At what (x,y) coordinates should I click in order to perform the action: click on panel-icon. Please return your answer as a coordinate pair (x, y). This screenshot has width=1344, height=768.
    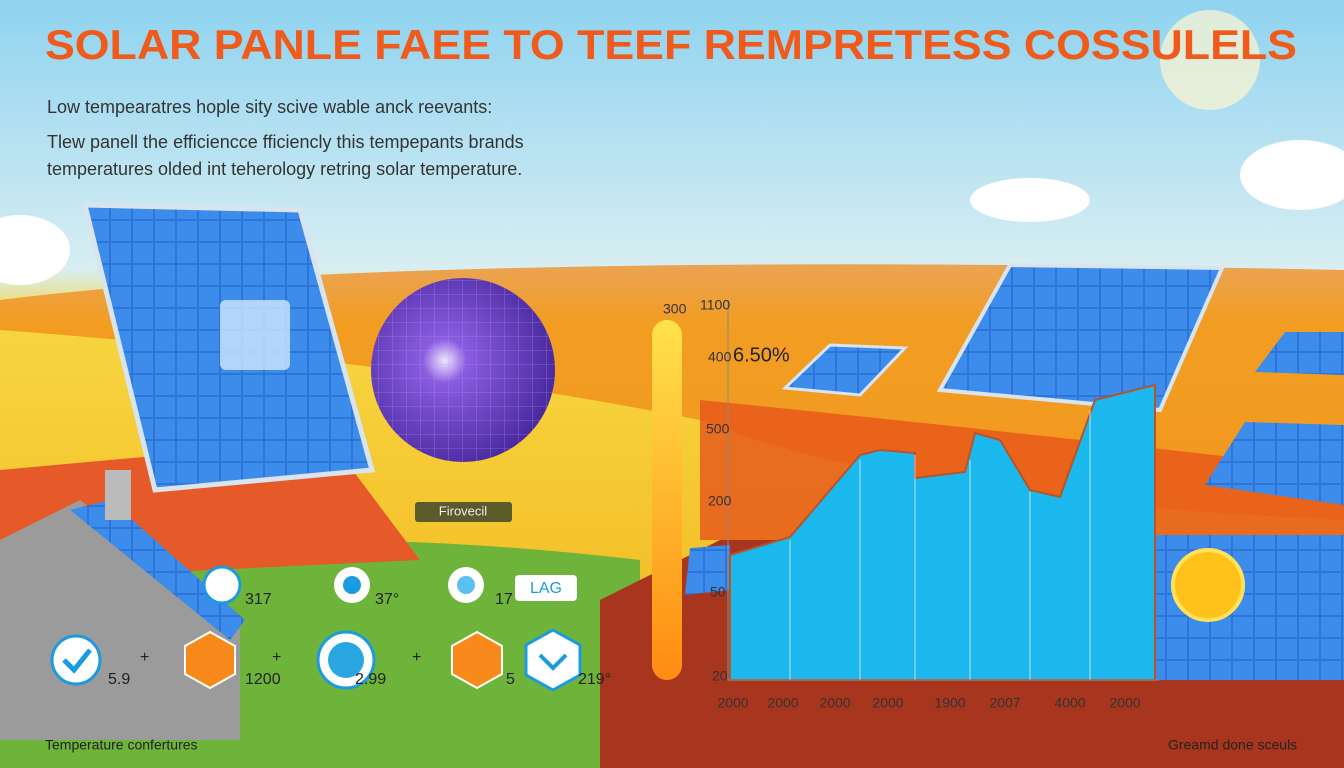
    Looking at the image, I should click on (255, 335).